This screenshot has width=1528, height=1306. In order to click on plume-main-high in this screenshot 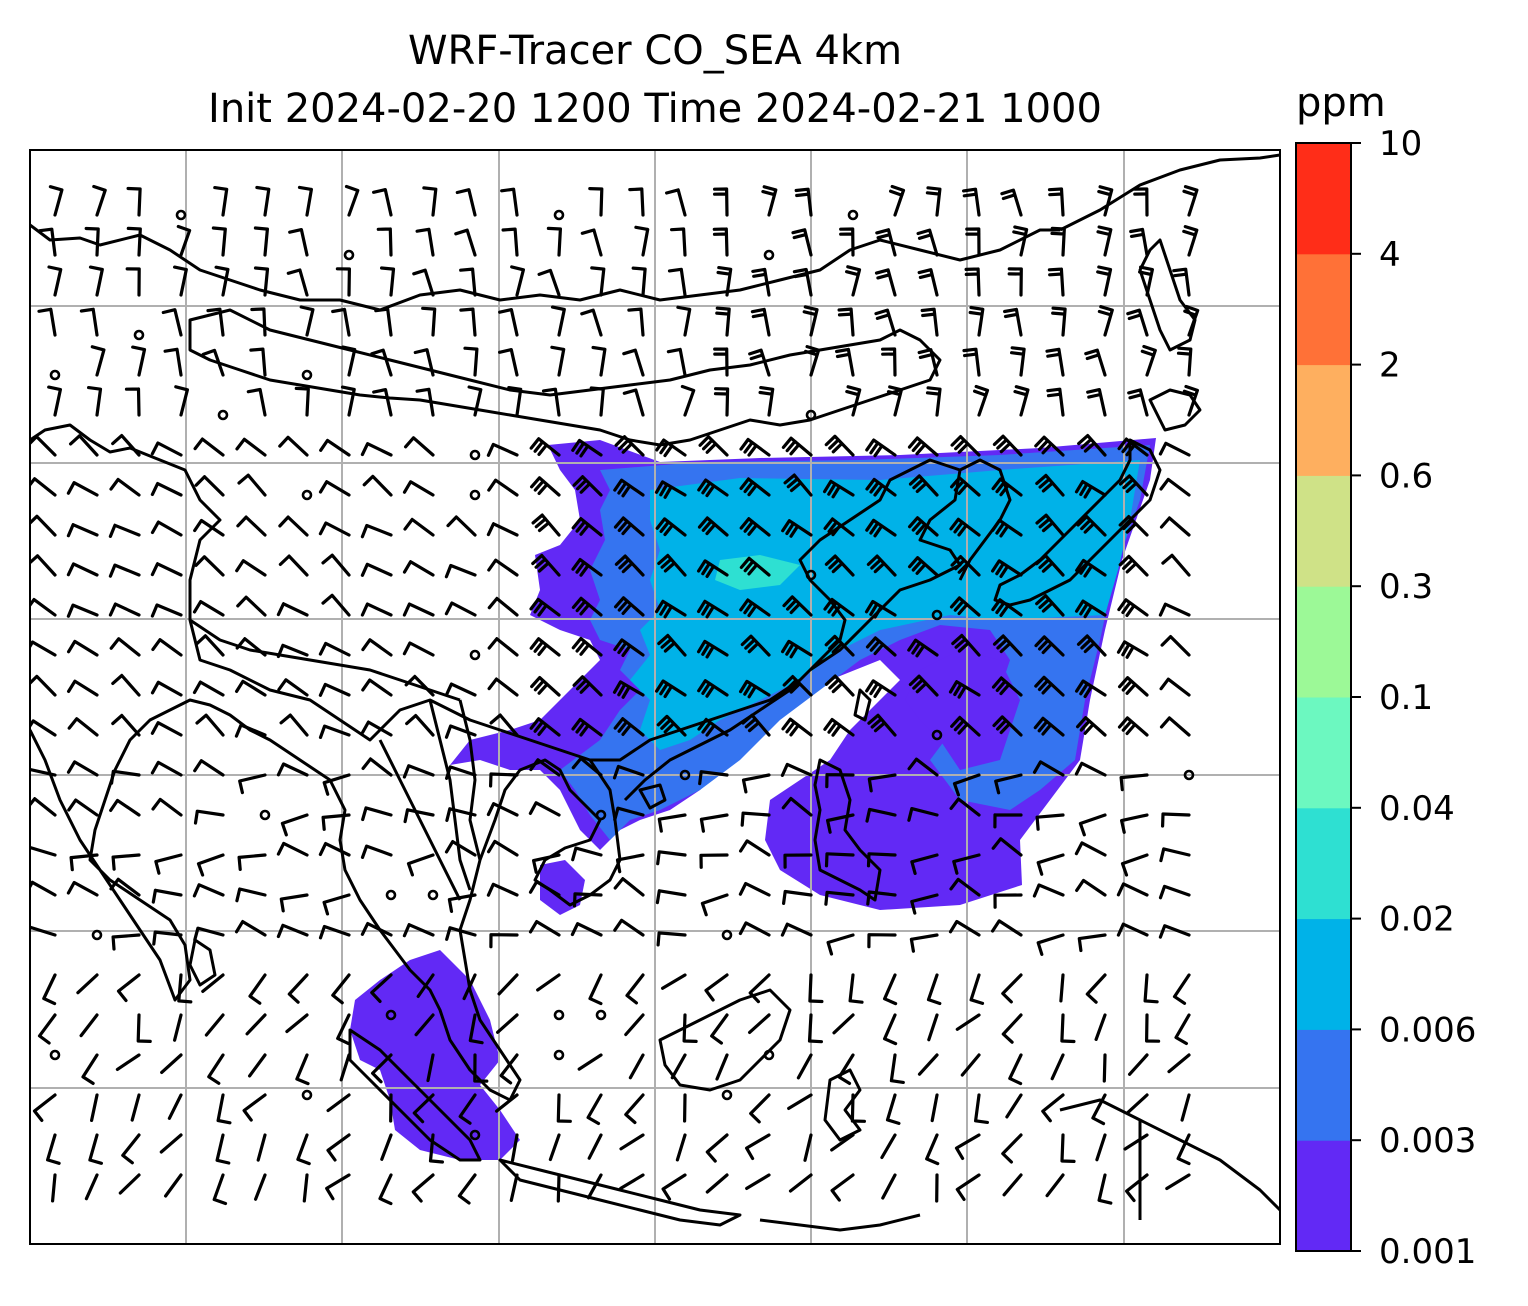, I will do `click(757, 572)`.